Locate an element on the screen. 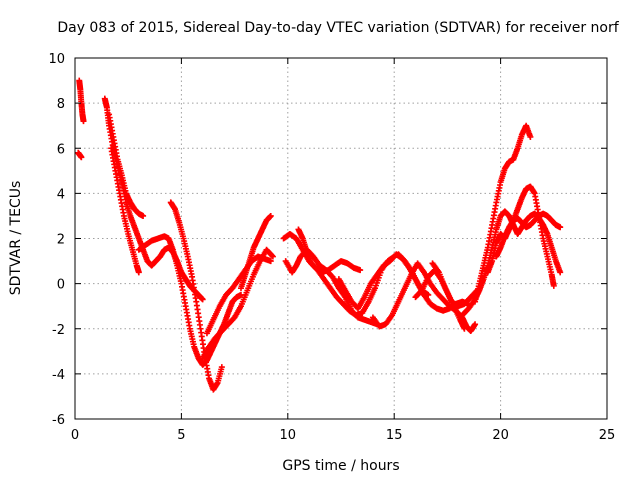  x-tick-label: 5 is located at coordinates (181, 435).